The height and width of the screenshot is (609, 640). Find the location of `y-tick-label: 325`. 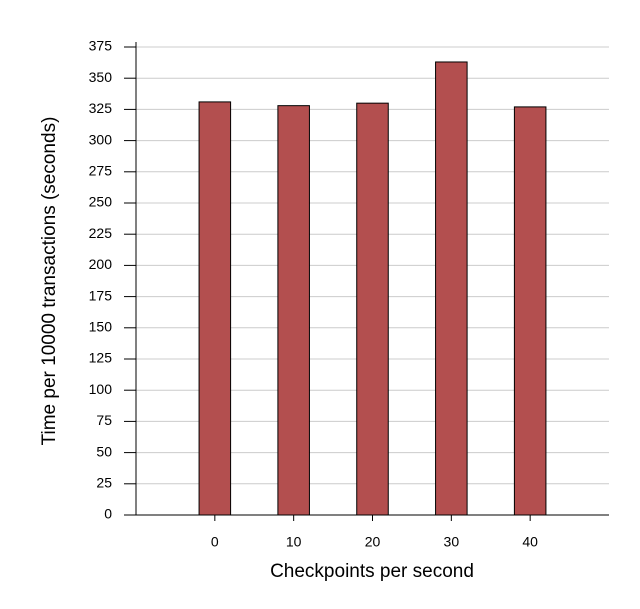

y-tick-label: 325 is located at coordinates (101, 108).